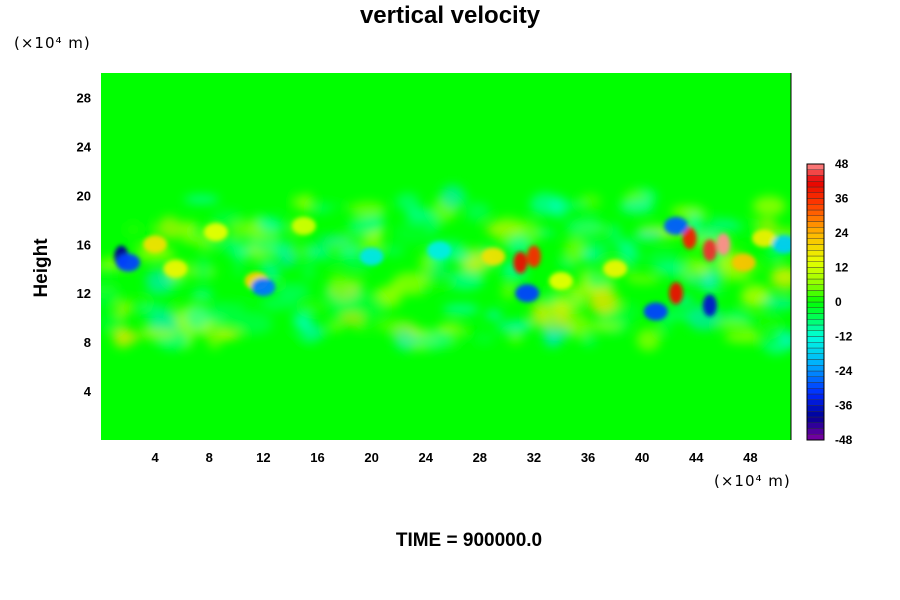 Image resolution: width=900 pixels, height=600 pixels. I want to click on x-tick-label: 32, so click(534, 457).